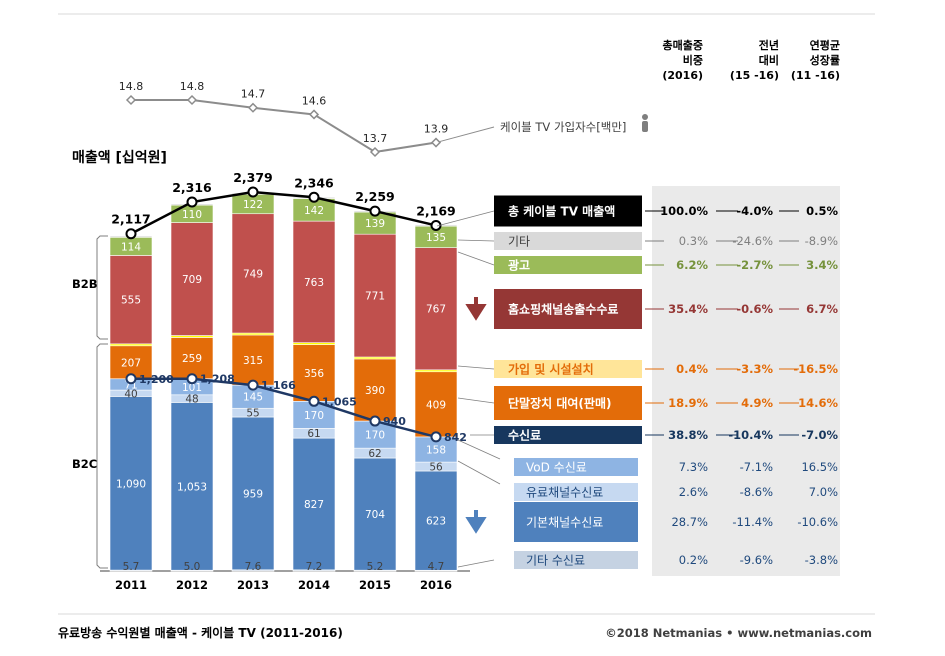 The image size is (945, 656). Describe the element at coordinates (769, 45) in the screenshot. I see `table-header: 전년` at that location.